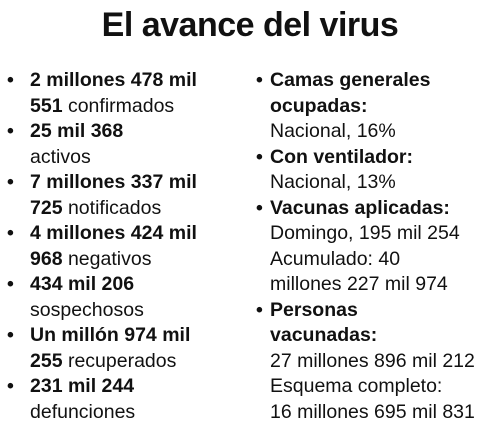  I want to click on stat-negativos: • 4 millones 424 mil 968 negativos, so click(124, 246).